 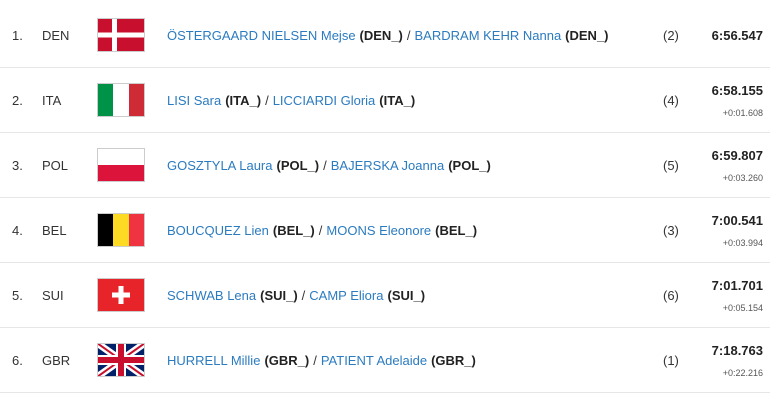 What do you see at coordinates (742, 243) in the screenshot?
I see `time-diff: +0:03.994` at bounding box center [742, 243].